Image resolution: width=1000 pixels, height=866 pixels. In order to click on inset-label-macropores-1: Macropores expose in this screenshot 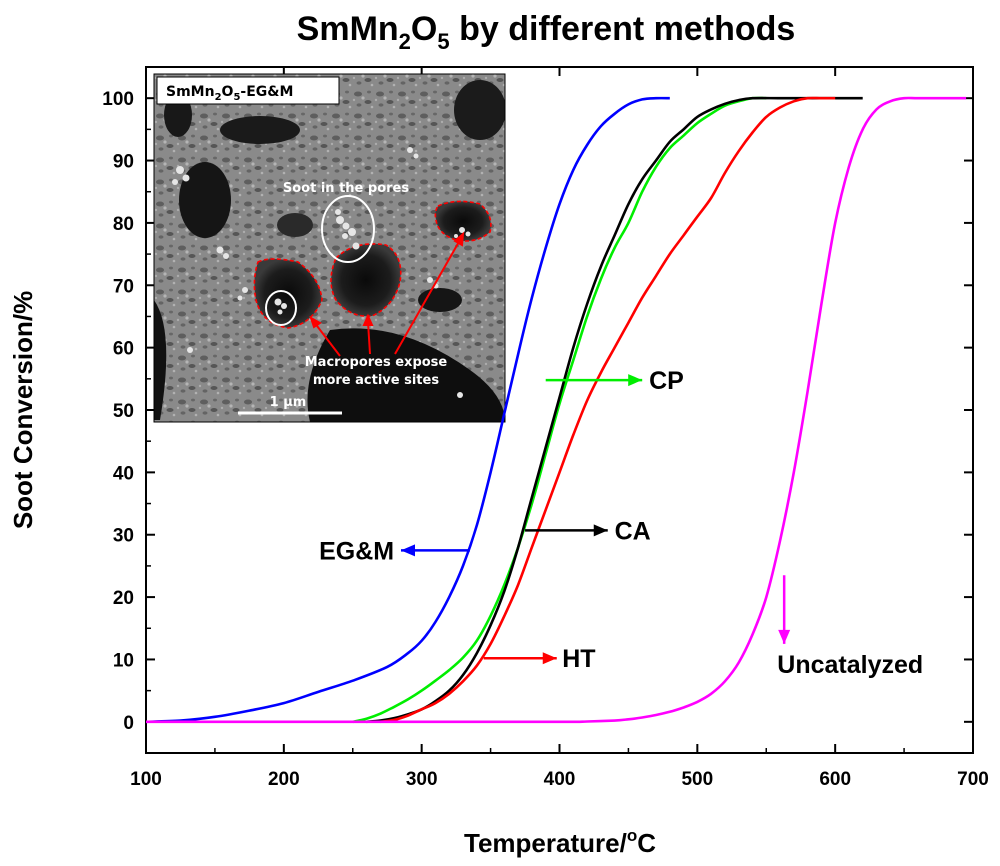, I will do `click(376, 362)`.